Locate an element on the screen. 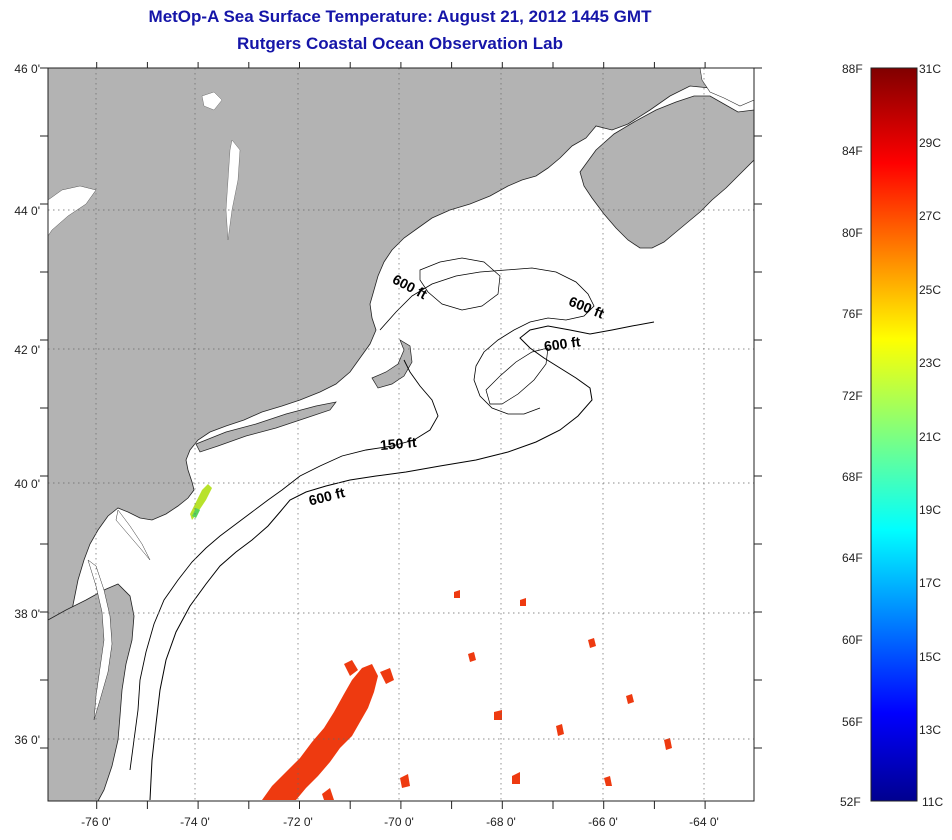  lon-label: -66 0' is located at coordinates (603, 822).